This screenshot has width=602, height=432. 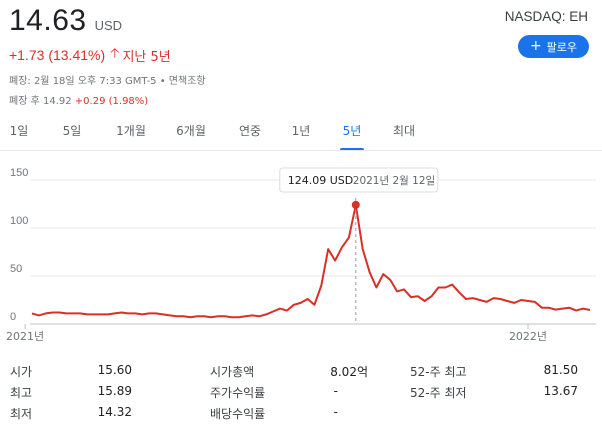 I want to click on follow-label: 팔로우, so click(x=562, y=47).